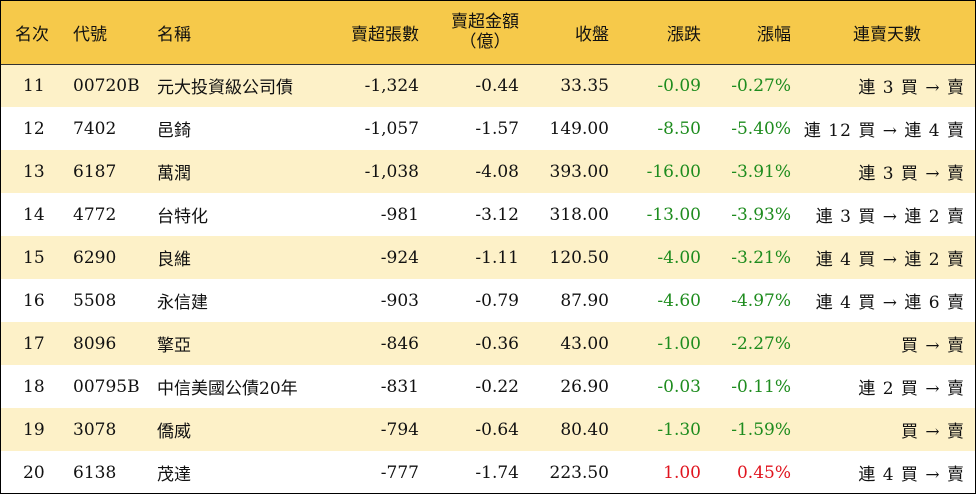 This screenshot has height=496, width=978. Describe the element at coordinates (497, 386) in the screenshot. I see `cell-amount: -0.22` at that location.